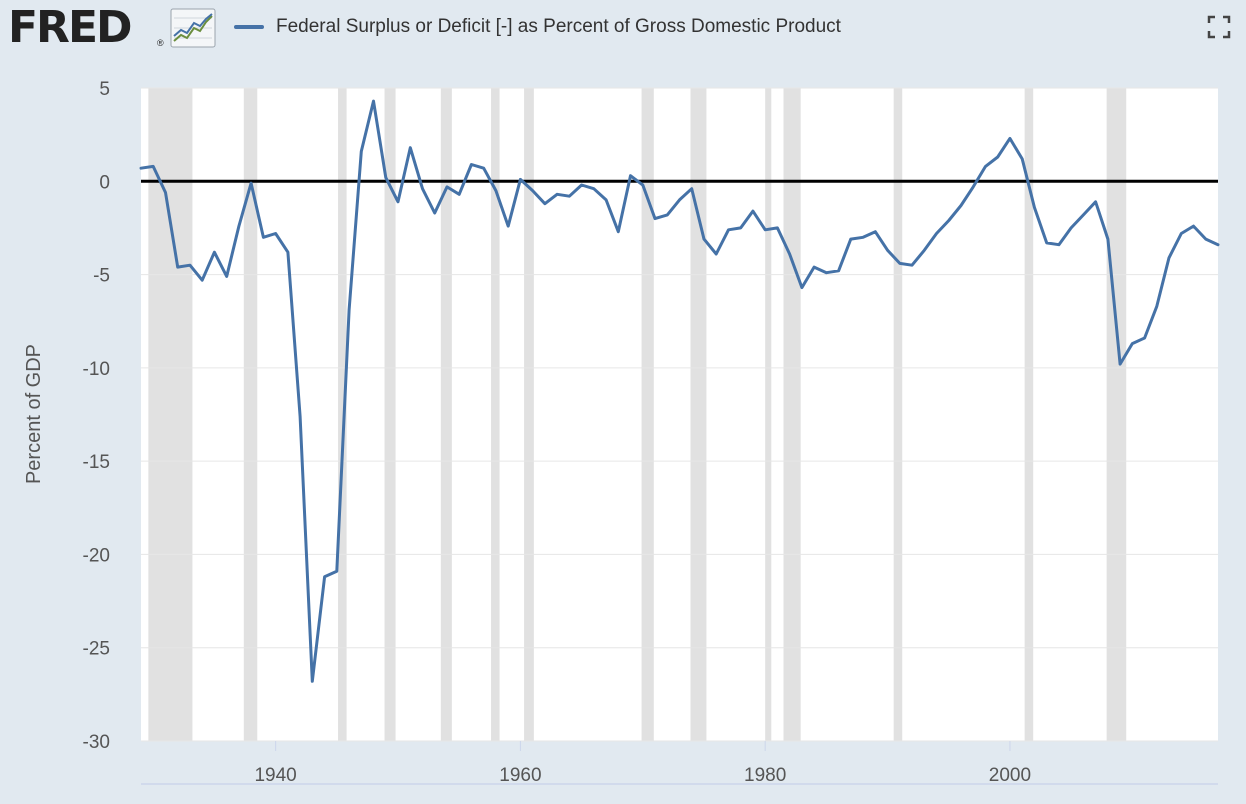 The width and height of the screenshot is (1246, 804). What do you see at coordinates (520, 775) in the screenshot?
I see `x-tick-label: 1960` at bounding box center [520, 775].